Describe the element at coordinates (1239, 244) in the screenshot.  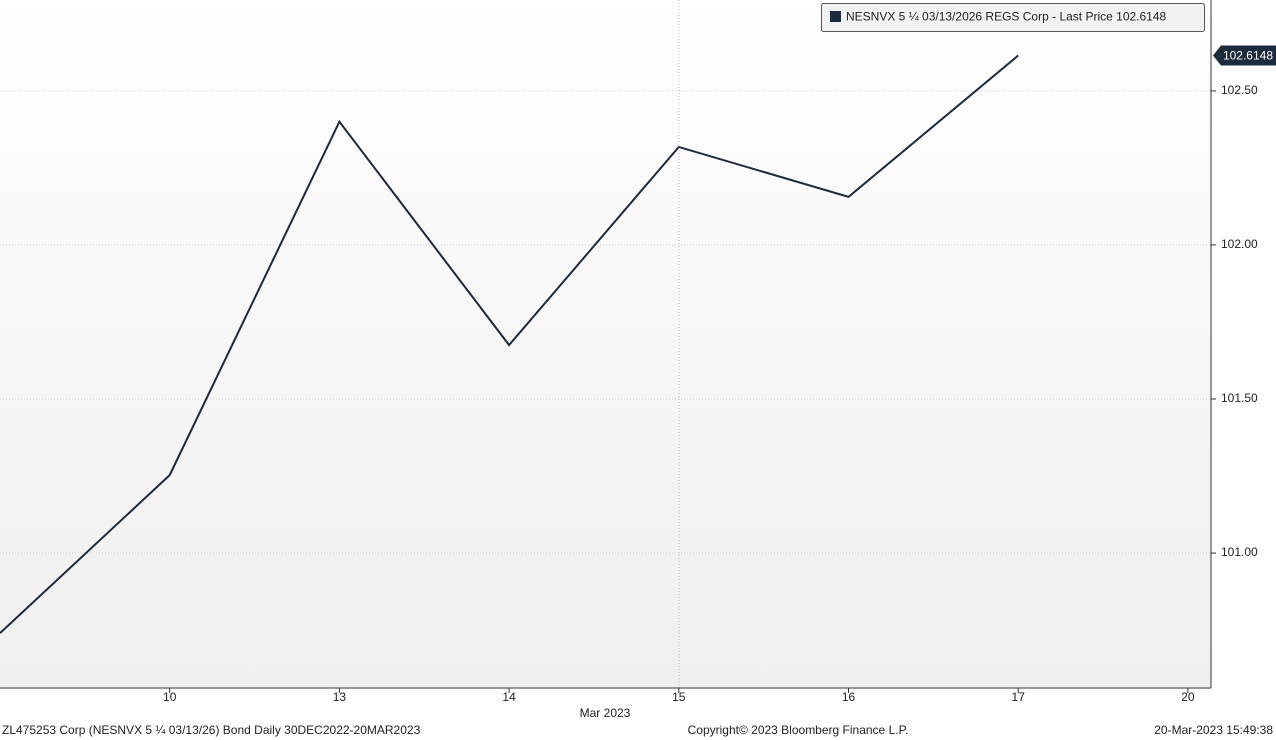
I see `y-tick-label: 102.00` at that location.